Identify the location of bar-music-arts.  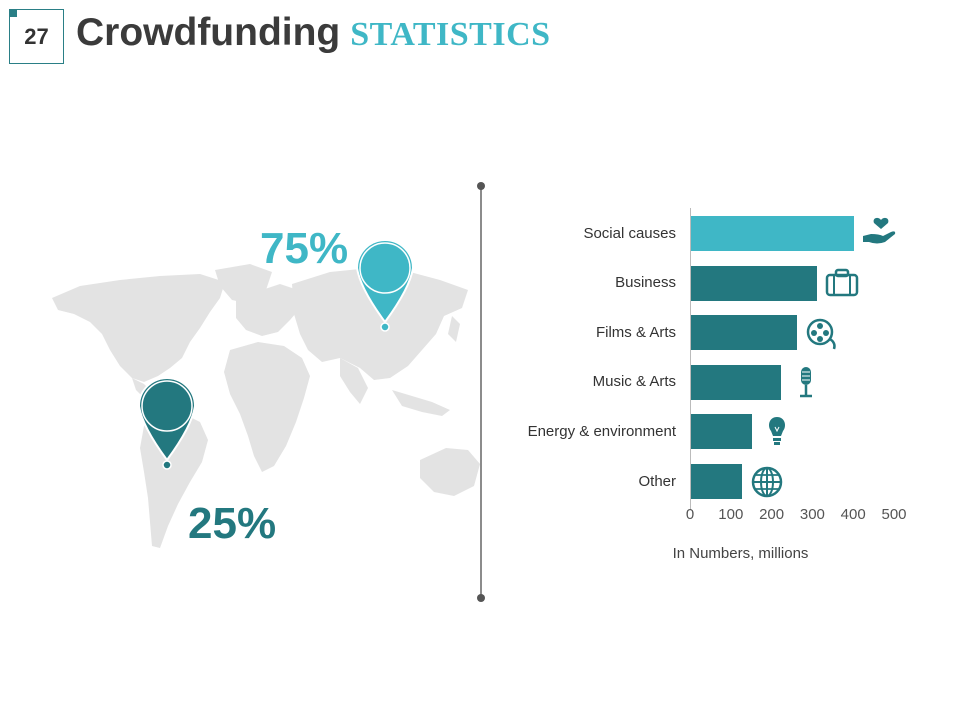
(736, 382).